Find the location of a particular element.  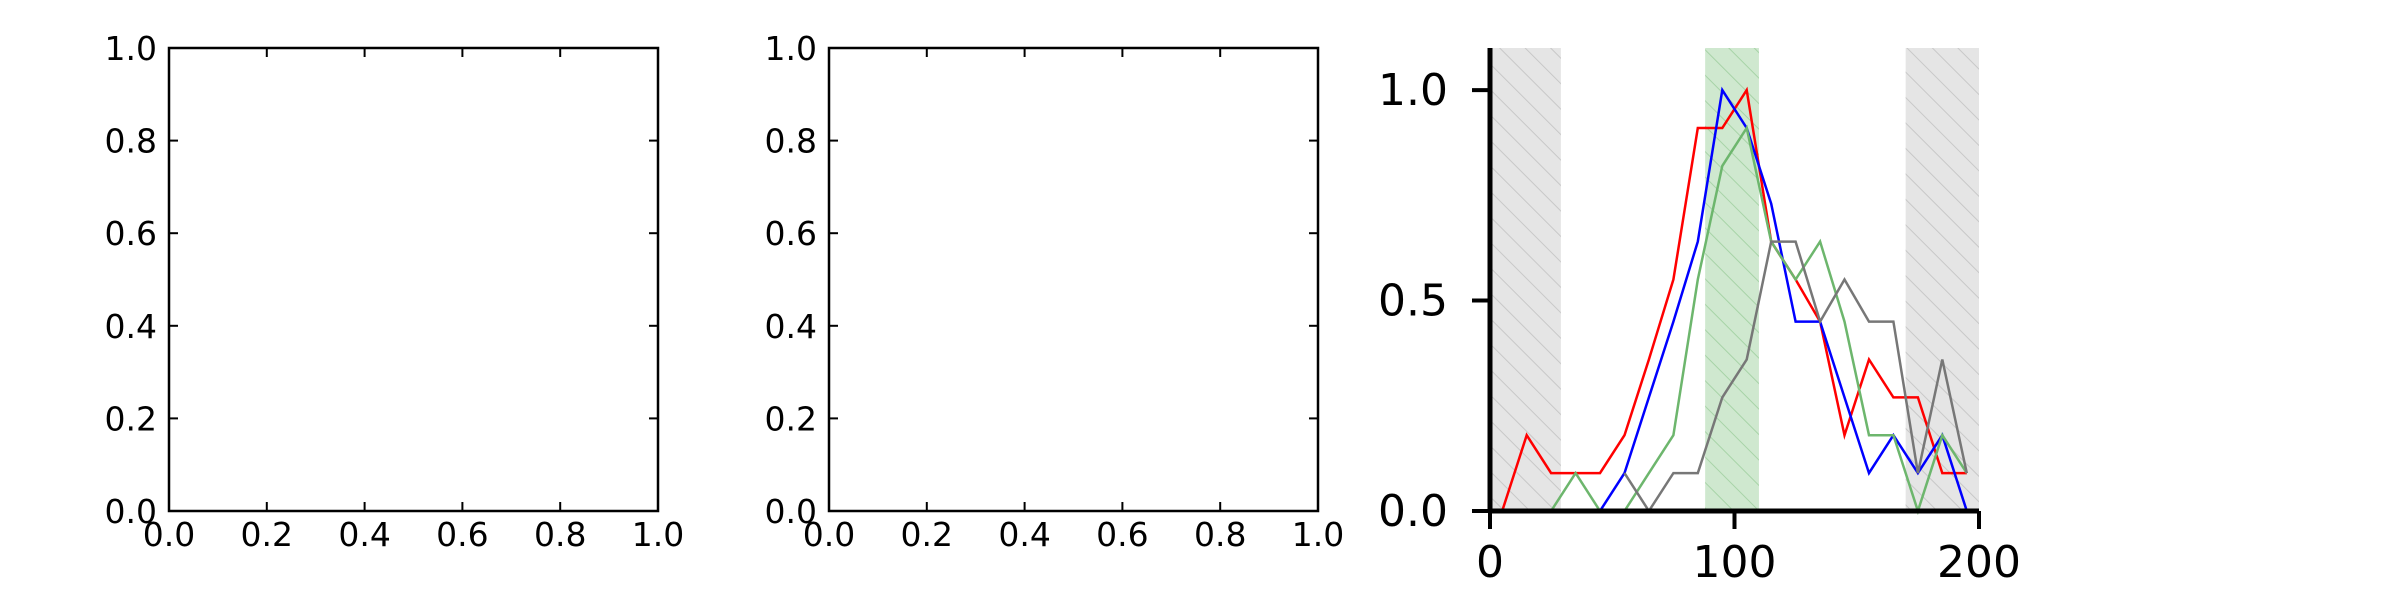

y-tick-label: 0.5 is located at coordinates (1413, 301).